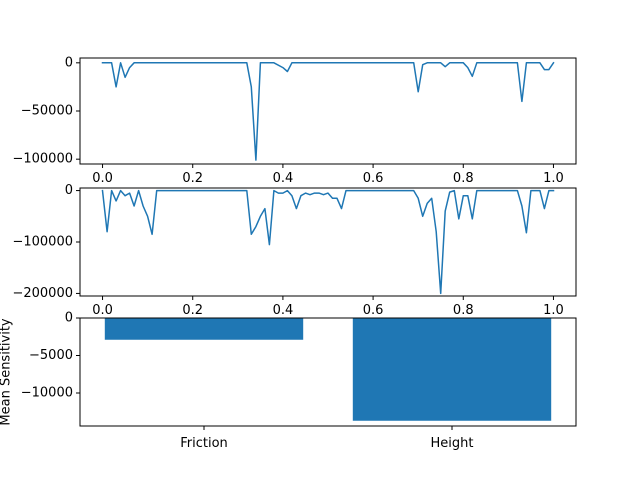 The image size is (640, 480). What do you see at coordinates (373, 310) in the screenshot?
I see `middle-chart-x-tick-label: 0.6` at bounding box center [373, 310].